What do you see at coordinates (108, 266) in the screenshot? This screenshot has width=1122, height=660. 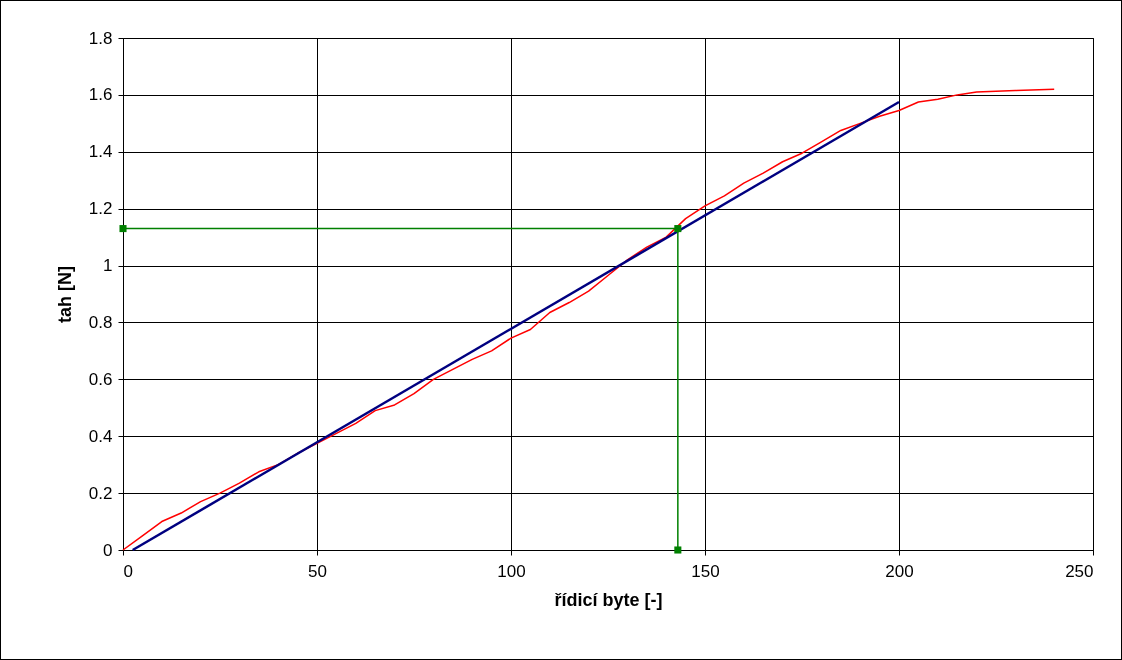 I see `y-tick-label: 1` at bounding box center [108, 266].